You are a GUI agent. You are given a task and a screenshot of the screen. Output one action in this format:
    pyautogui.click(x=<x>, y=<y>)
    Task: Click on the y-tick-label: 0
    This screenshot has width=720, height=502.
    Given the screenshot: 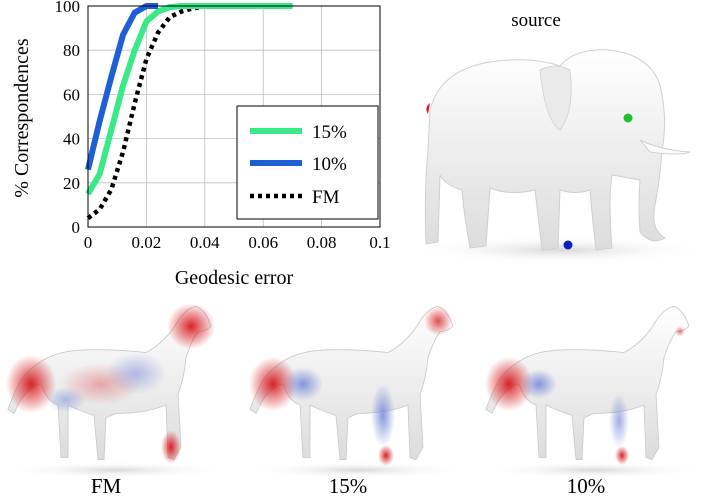 What is the action you would take?
    pyautogui.click(x=76, y=227)
    